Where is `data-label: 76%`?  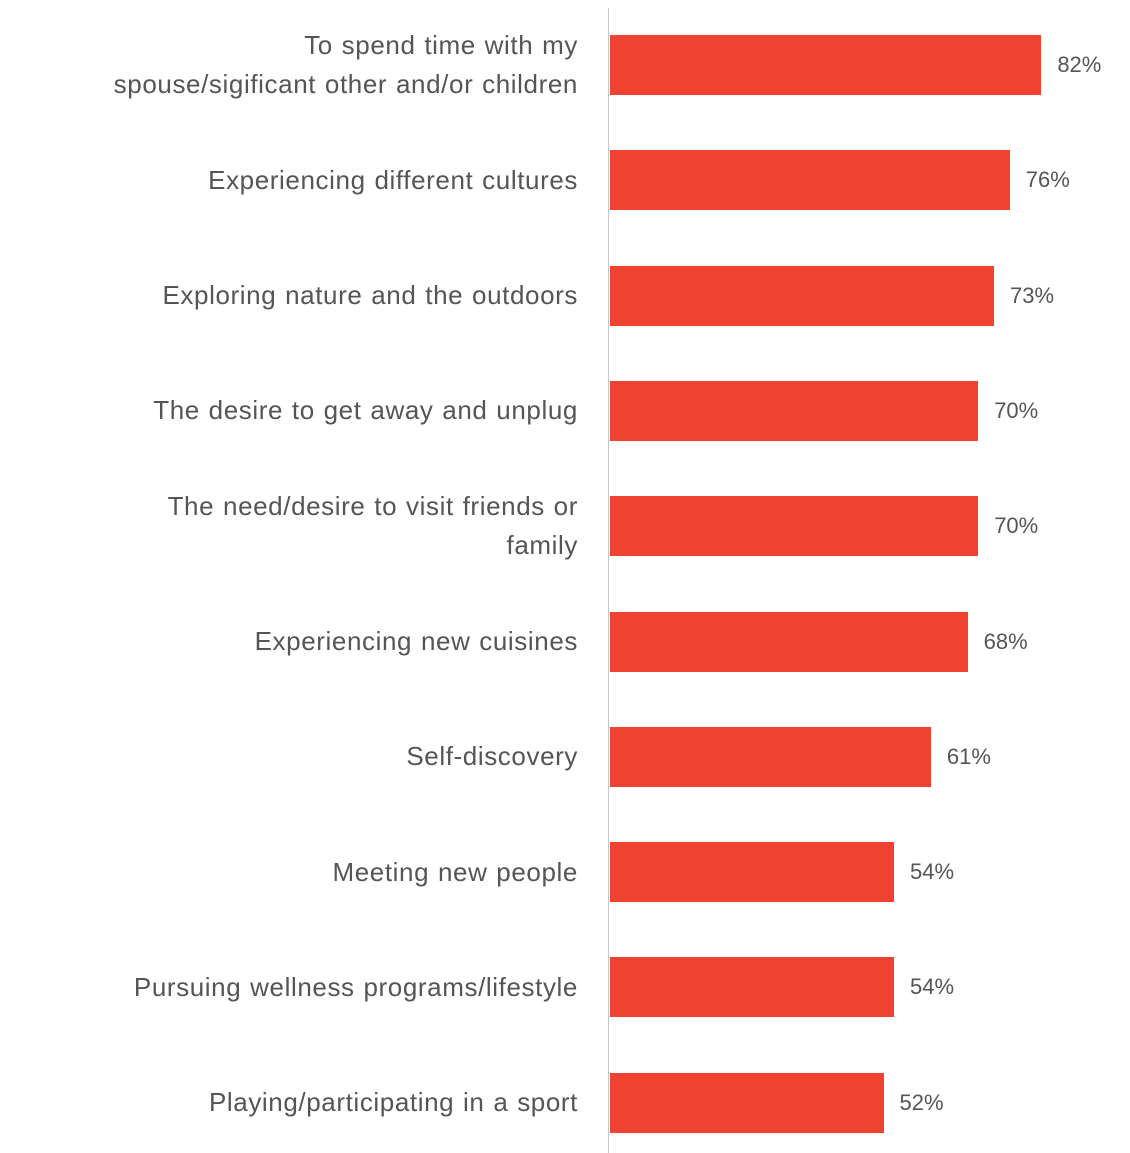
data-label: 76% is located at coordinates (1047, 180).